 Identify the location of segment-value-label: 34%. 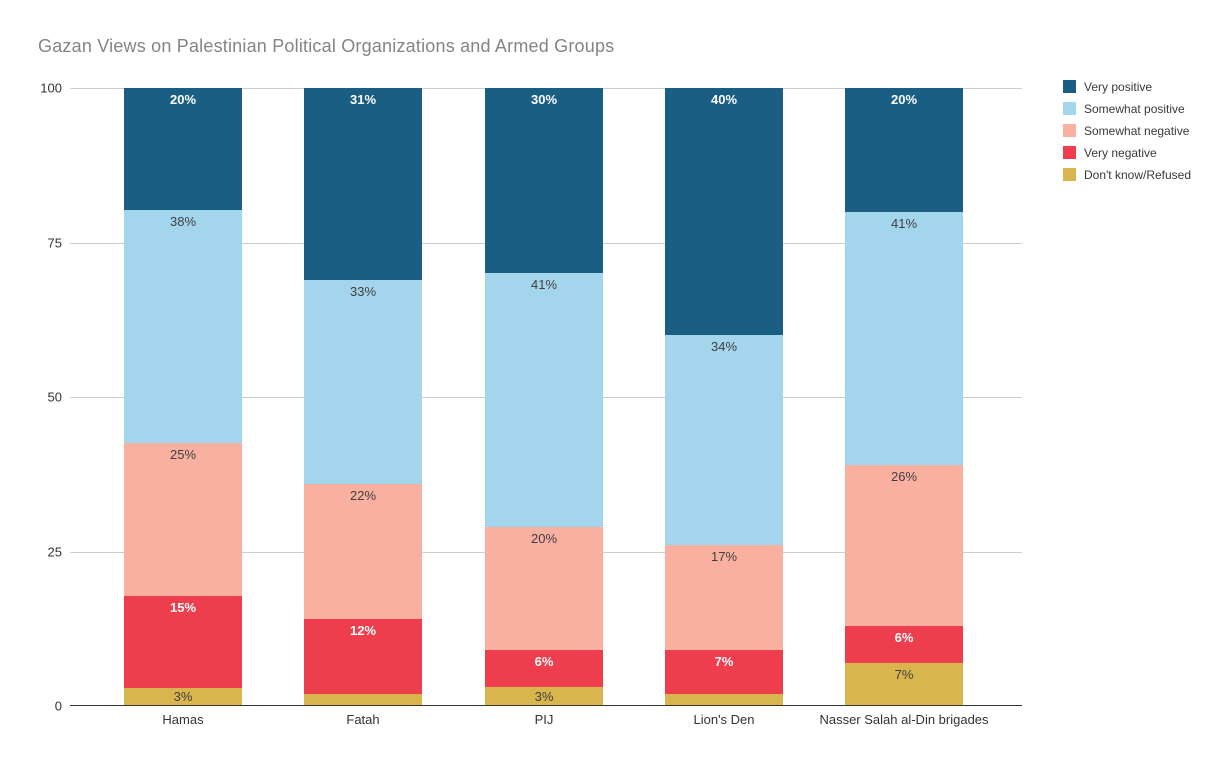
(724, 347).